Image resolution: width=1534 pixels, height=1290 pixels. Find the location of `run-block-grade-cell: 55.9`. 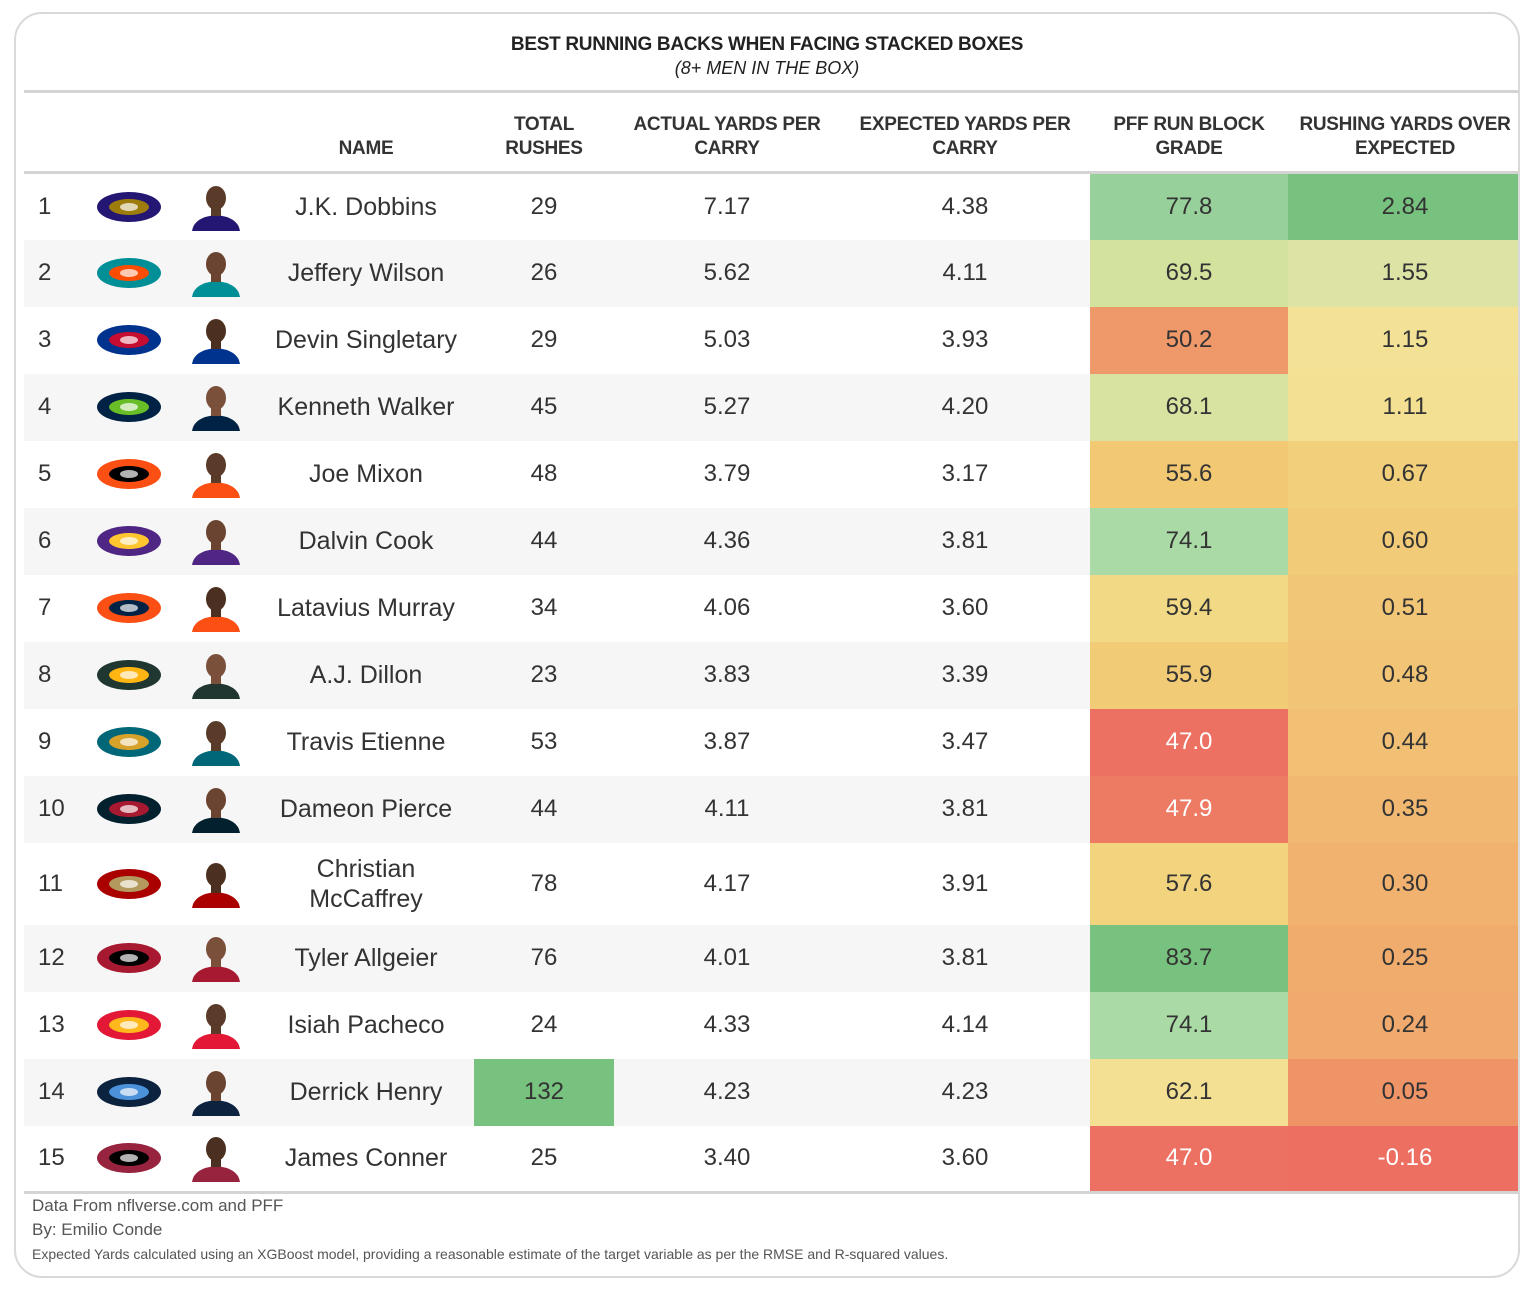

run-block-grade-cell: 55.9 is located at coordinates (1189, 675).